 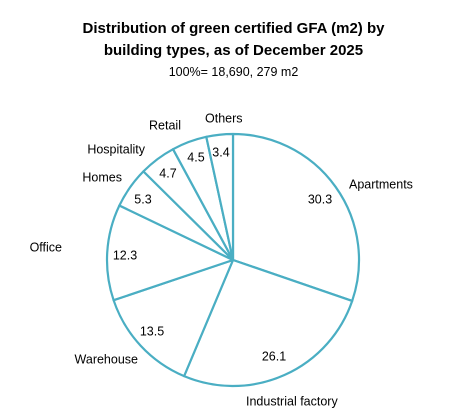 What do you see at coordinates (296, 217) in the screenshot?
I see `pie-slice-apartments` at bounding box center [296, 217].